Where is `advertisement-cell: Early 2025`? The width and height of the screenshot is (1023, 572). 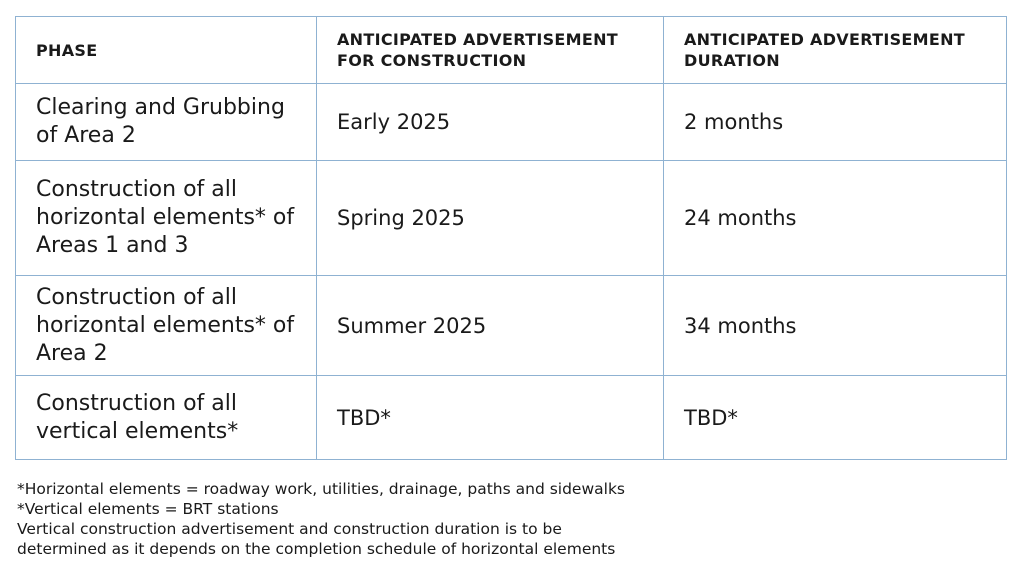 advertisement-cell: Early 2025 is located at coordinates (490, 122).